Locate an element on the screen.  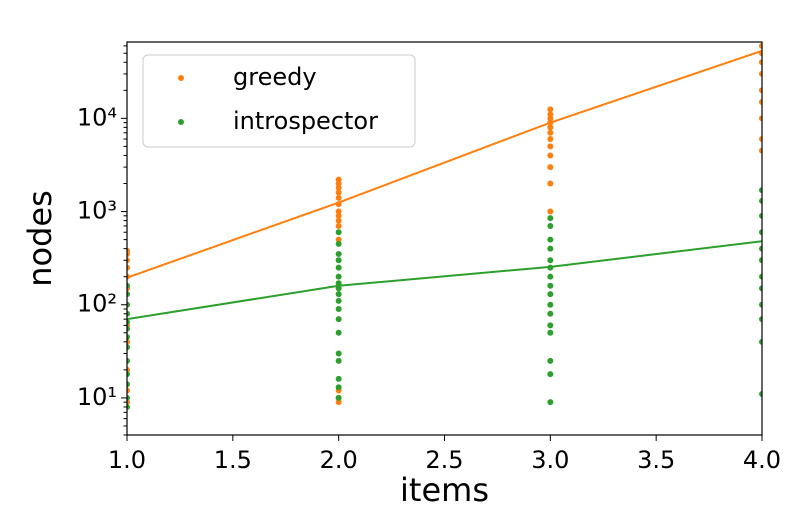
legend-label: greedy is located at coordinates (275, 77).